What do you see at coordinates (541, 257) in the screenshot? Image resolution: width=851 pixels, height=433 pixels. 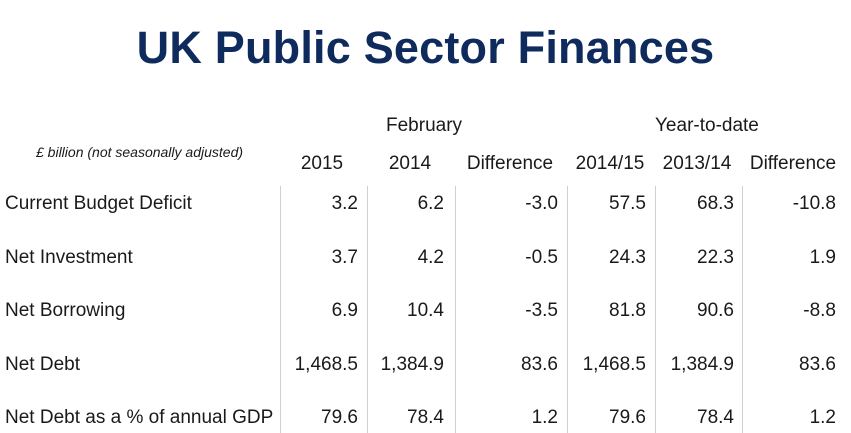 I see `table-cell: -0.5` at bounding box center [541, 257].